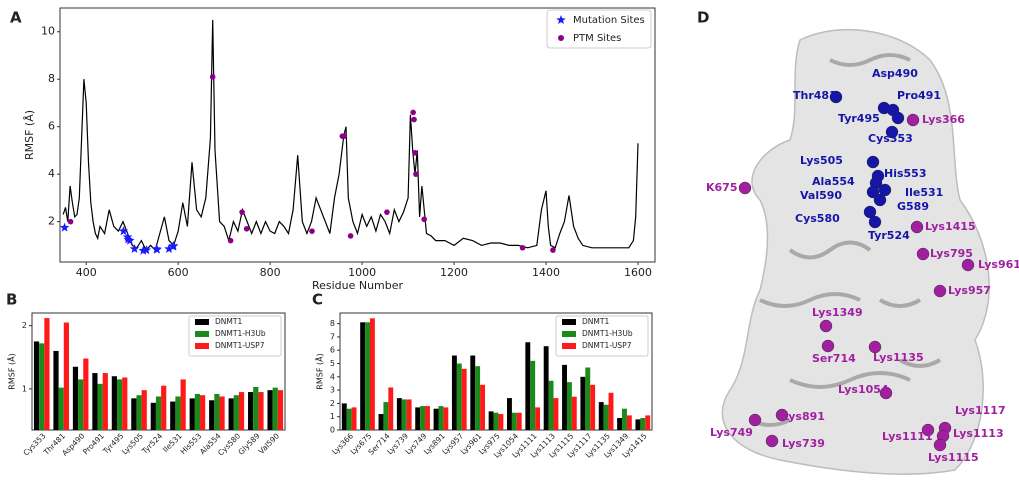  What do you see at coordinates (595, 321) in the screenshot?
I see `legend-label: DNMT1` at bounding box center [595, 321].